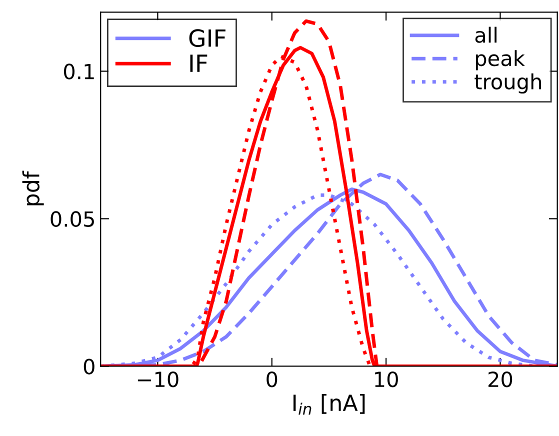  Describe the element at coordinates (33, 188) in the screenshot. I see `y-axis-title: pdf` at that location.